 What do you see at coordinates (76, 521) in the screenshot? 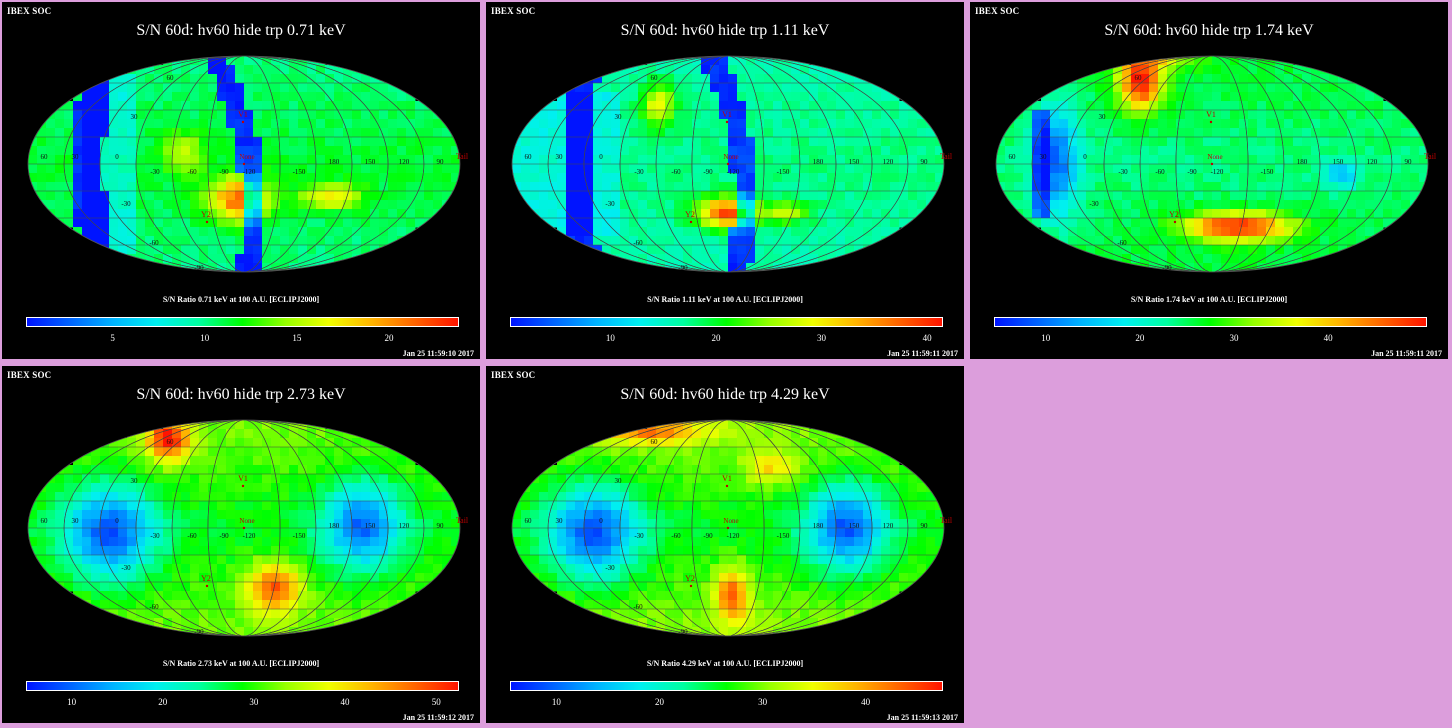
I see `graticule-label: 30` at bounding box center [76, 521].